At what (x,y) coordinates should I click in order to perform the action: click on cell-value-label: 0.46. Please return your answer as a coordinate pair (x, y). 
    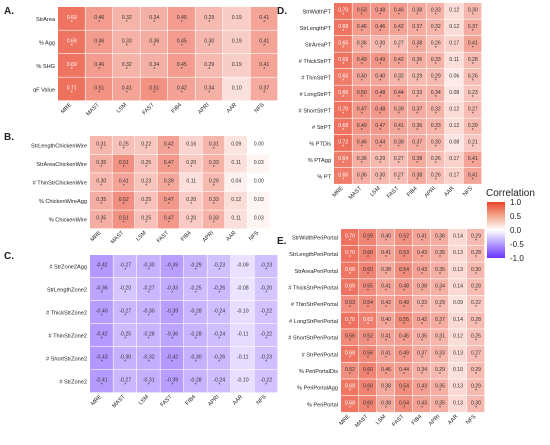
    Looking at the image, I should click on (380, 27).